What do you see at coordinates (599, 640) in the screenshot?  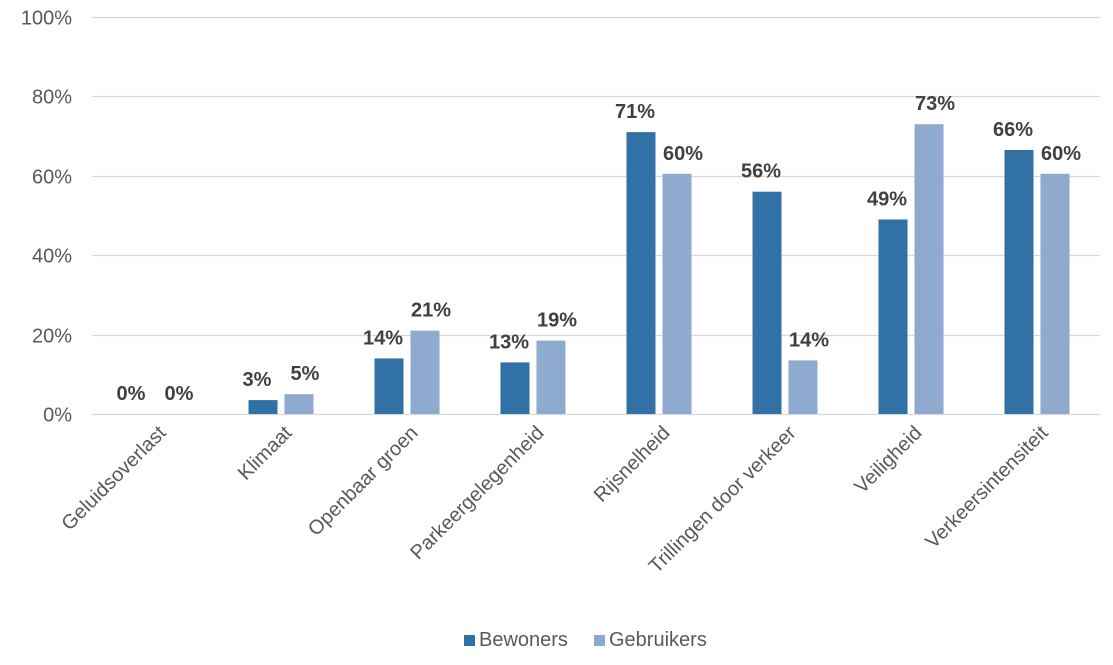 I see `legend-swatch-gebruikers` at bounding box center [599, 640].